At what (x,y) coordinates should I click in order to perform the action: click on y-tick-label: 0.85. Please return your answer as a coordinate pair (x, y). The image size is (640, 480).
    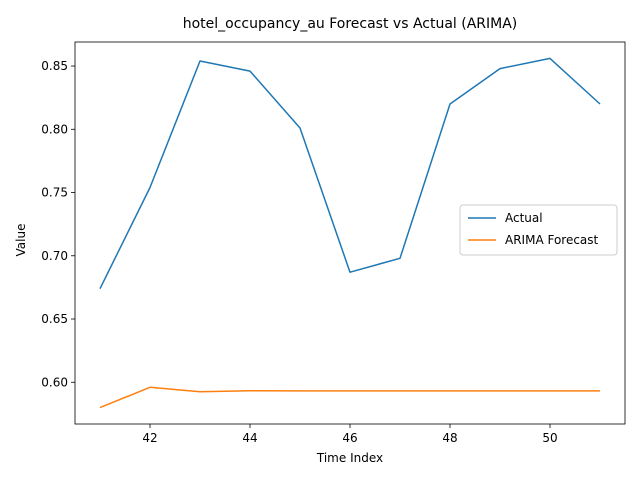
    Looking at the image, I should click on (54, 66).